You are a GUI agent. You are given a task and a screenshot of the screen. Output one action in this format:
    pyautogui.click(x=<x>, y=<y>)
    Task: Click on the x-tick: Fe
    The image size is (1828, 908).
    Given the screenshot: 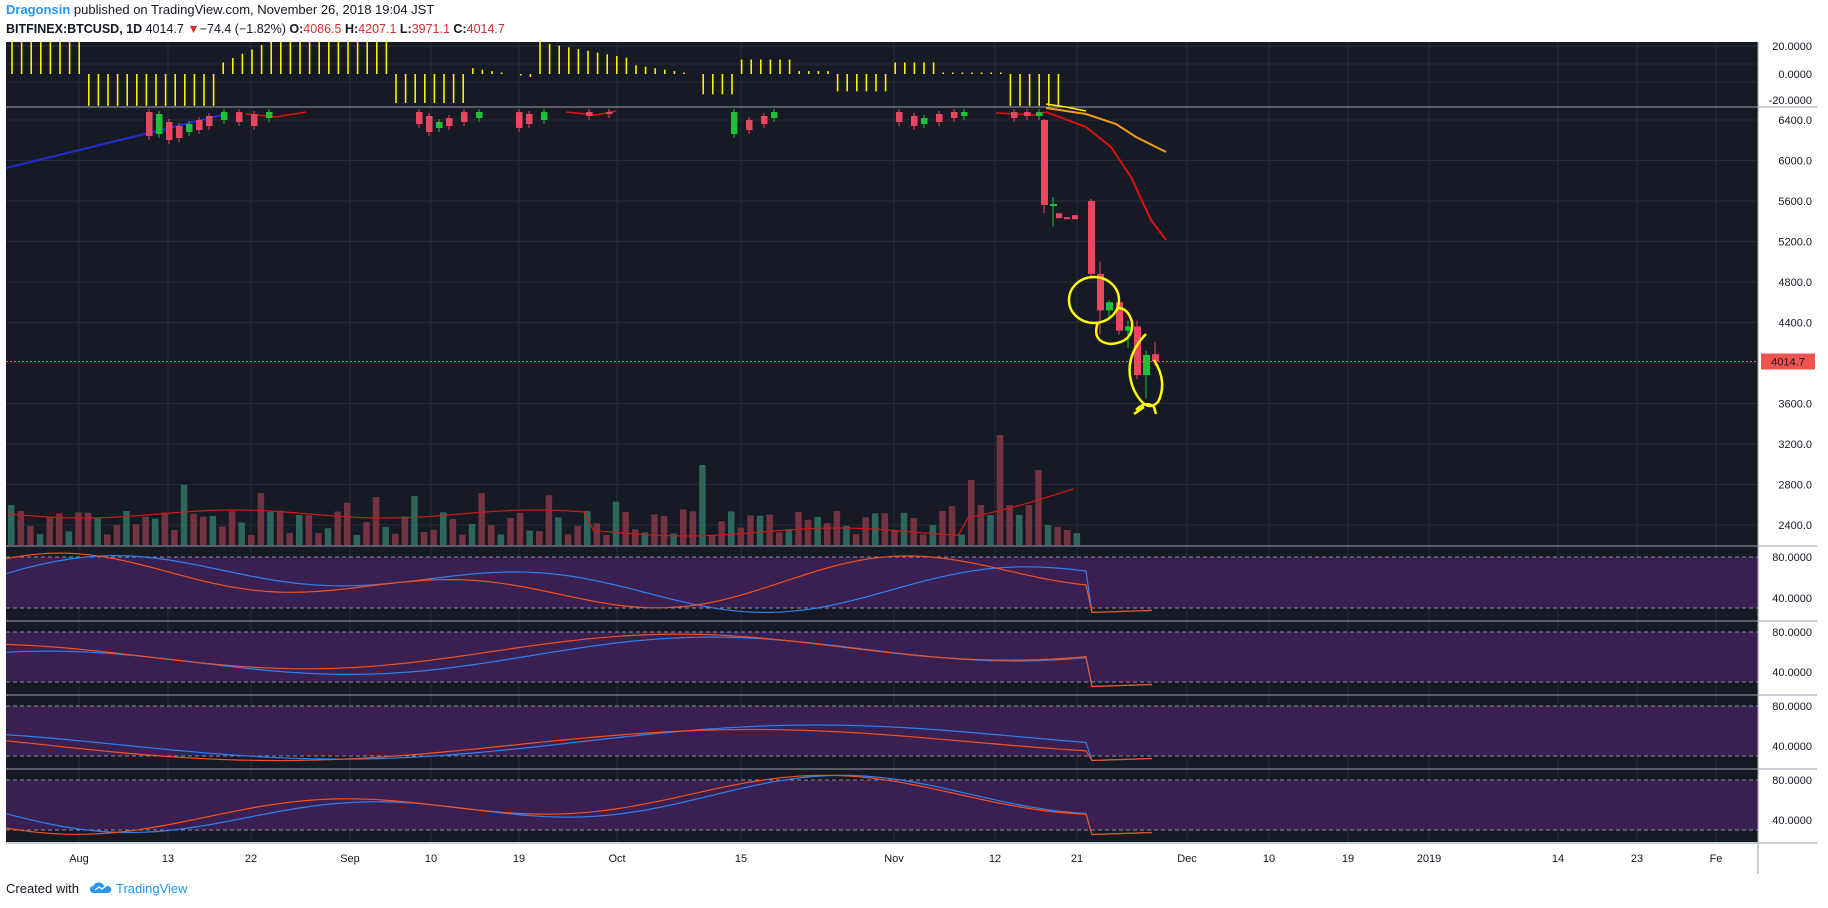 What is the action you would take?
    pyautogui.click(x=1716, y=859)
    